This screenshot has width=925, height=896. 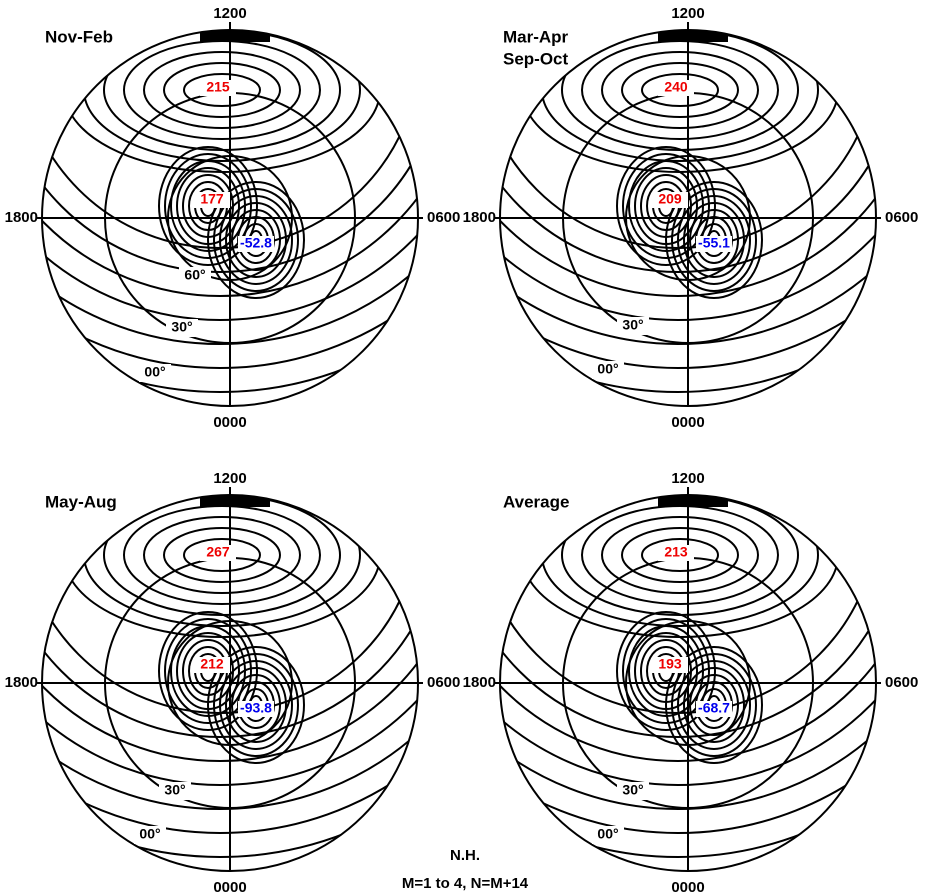 What do you see at coordinates (536, 501) in the screenshot?
I see `panel-title: Average` at bounding box center [536, 501].